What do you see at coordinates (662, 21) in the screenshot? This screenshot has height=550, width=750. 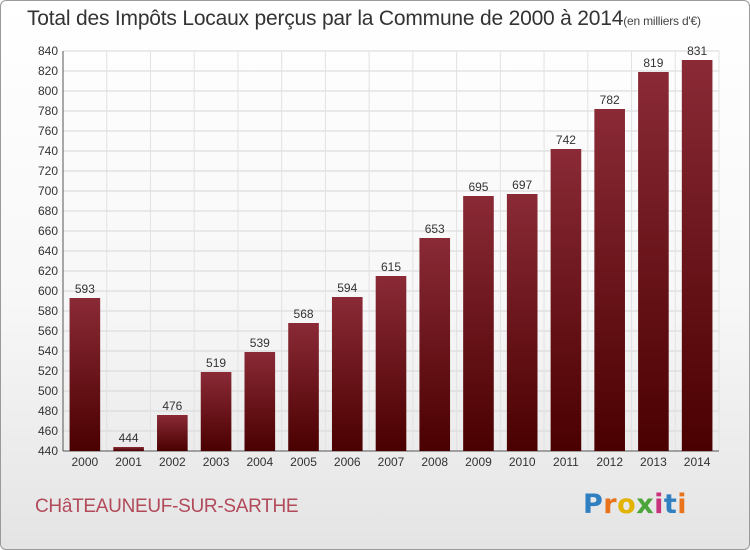 I see `chart-subtitle: (en milliers d'€)` at bounding box center [662, 21].